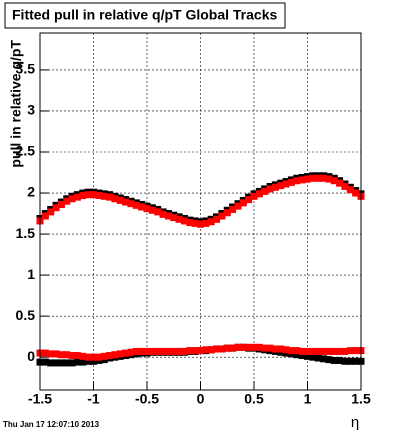 The image size is (400, 433). Describe the element at coordinates (93, 399) in the screenshot. I see `x-tick-label: -1` at that location.